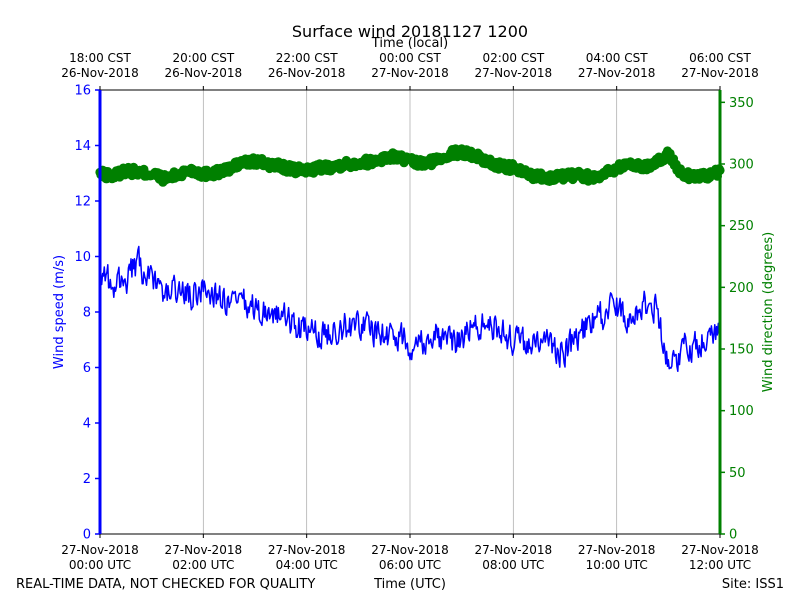 The height and width of the screenshot is (600, 800). I want to click on left-tick-label: 8, so click(87, 313).